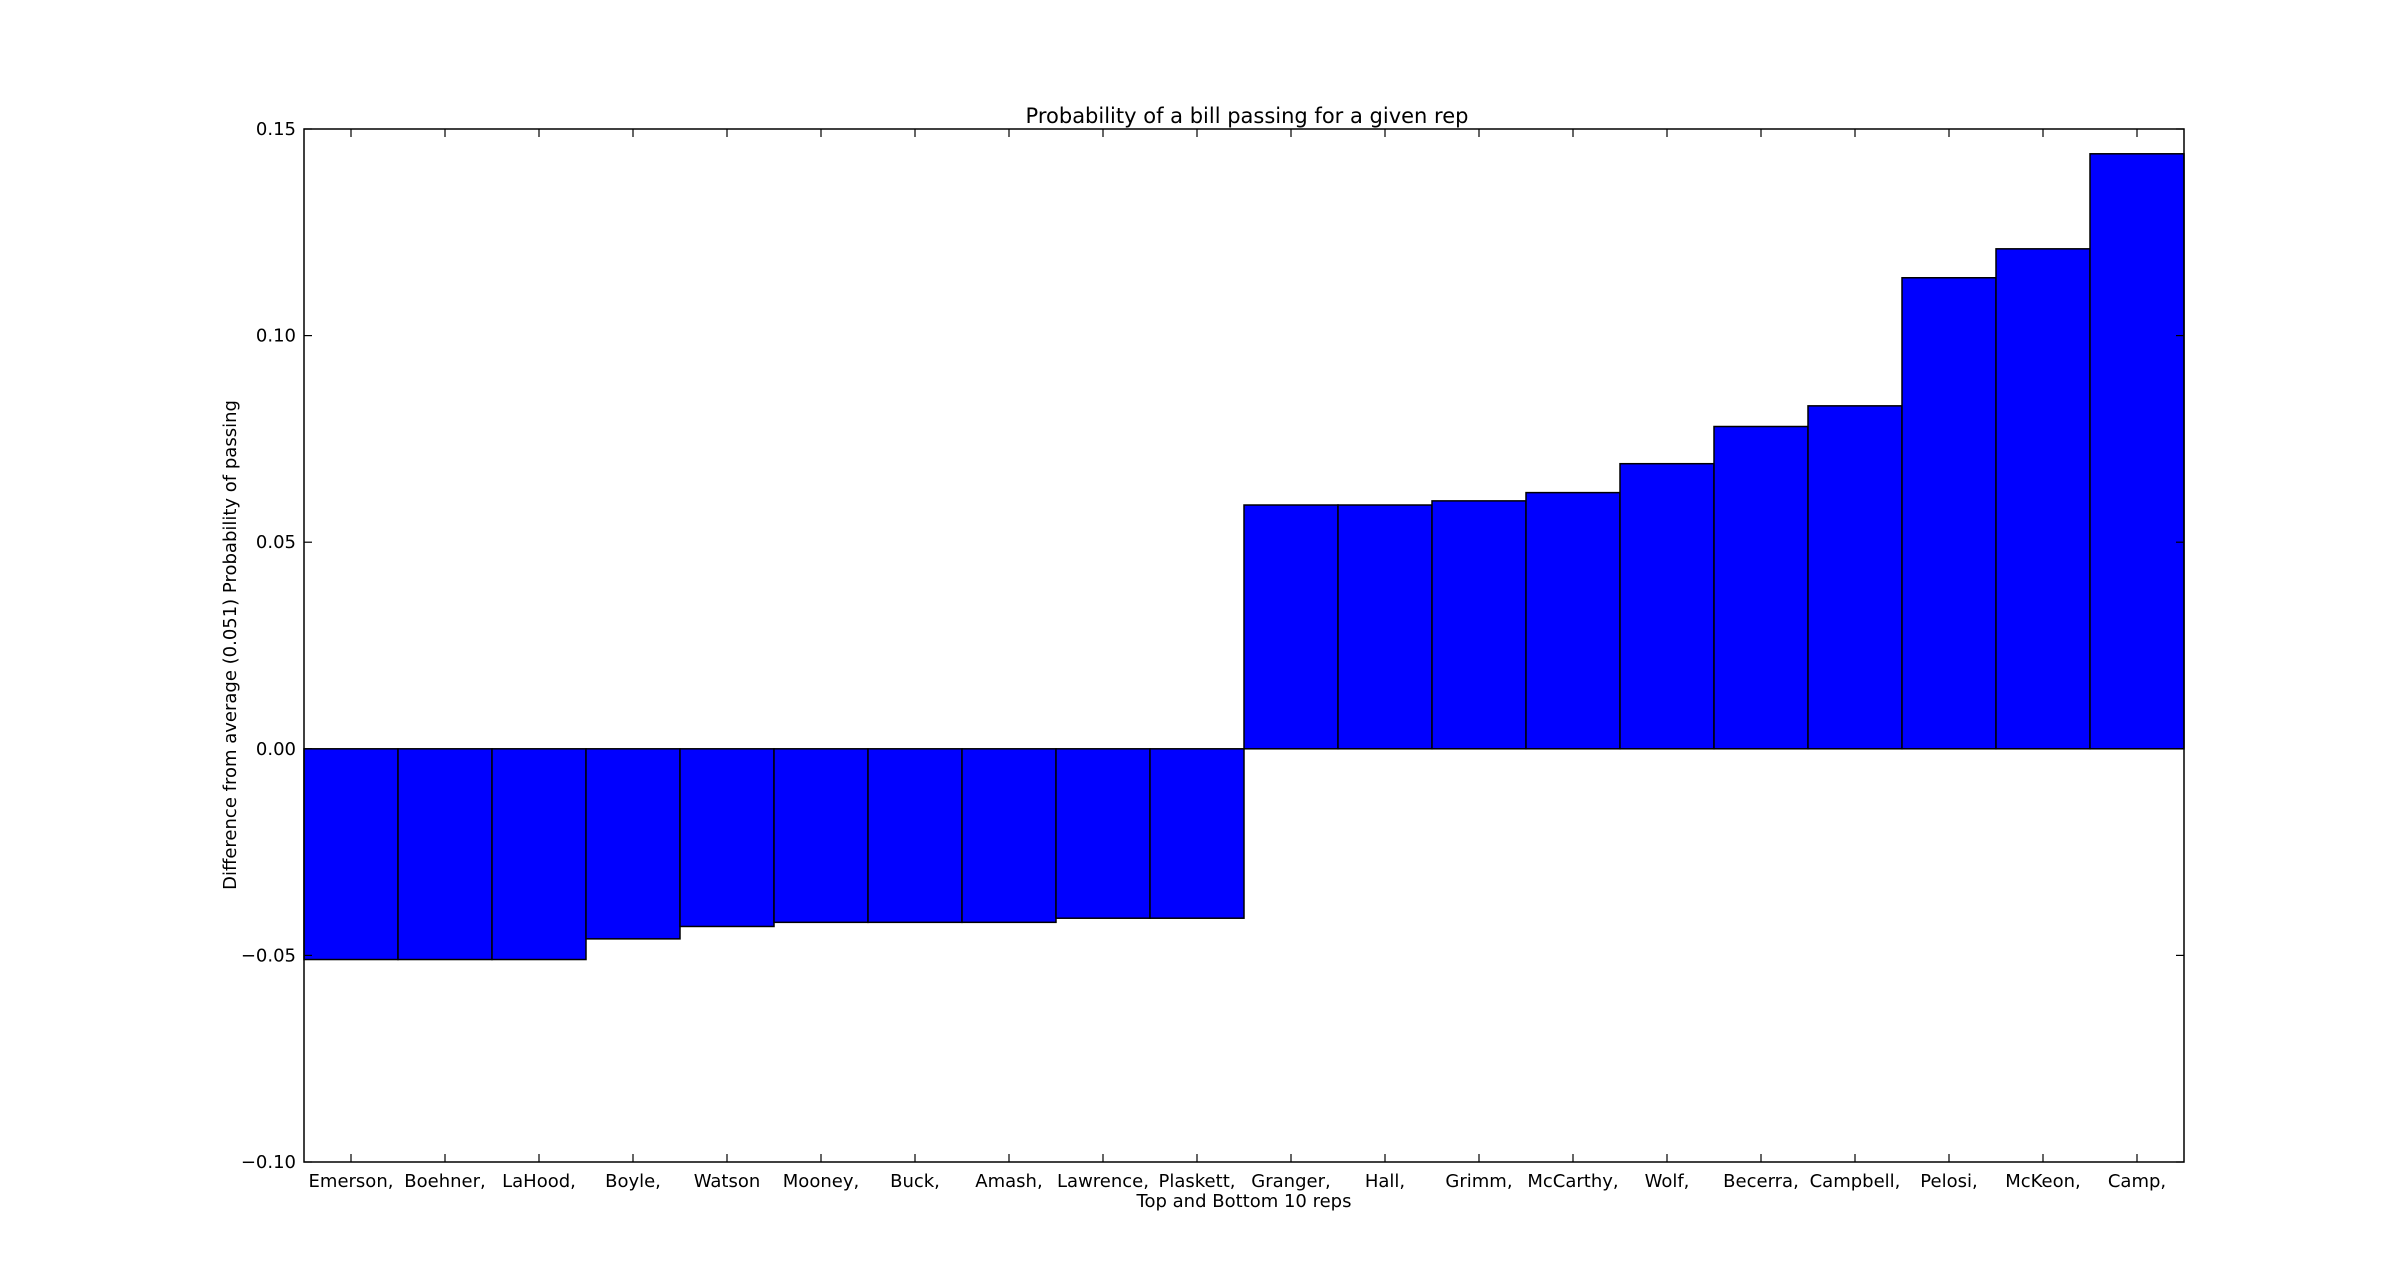 This screenshot has width=2400, height=1277. What do you see at coordinates (1855, 1181) in the screenshot?
I see `x-tick-label: Campbell,` at bounding box center [1855, 1181].